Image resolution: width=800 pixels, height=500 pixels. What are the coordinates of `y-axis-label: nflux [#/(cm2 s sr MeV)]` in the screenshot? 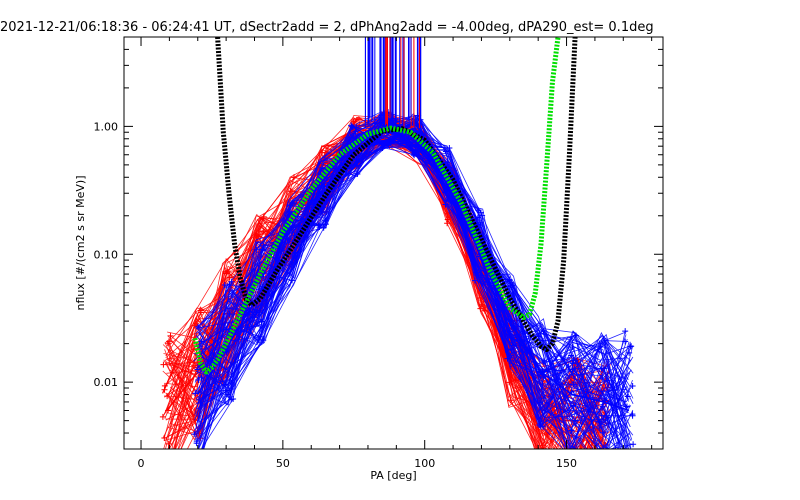 It's located at (80, 243).